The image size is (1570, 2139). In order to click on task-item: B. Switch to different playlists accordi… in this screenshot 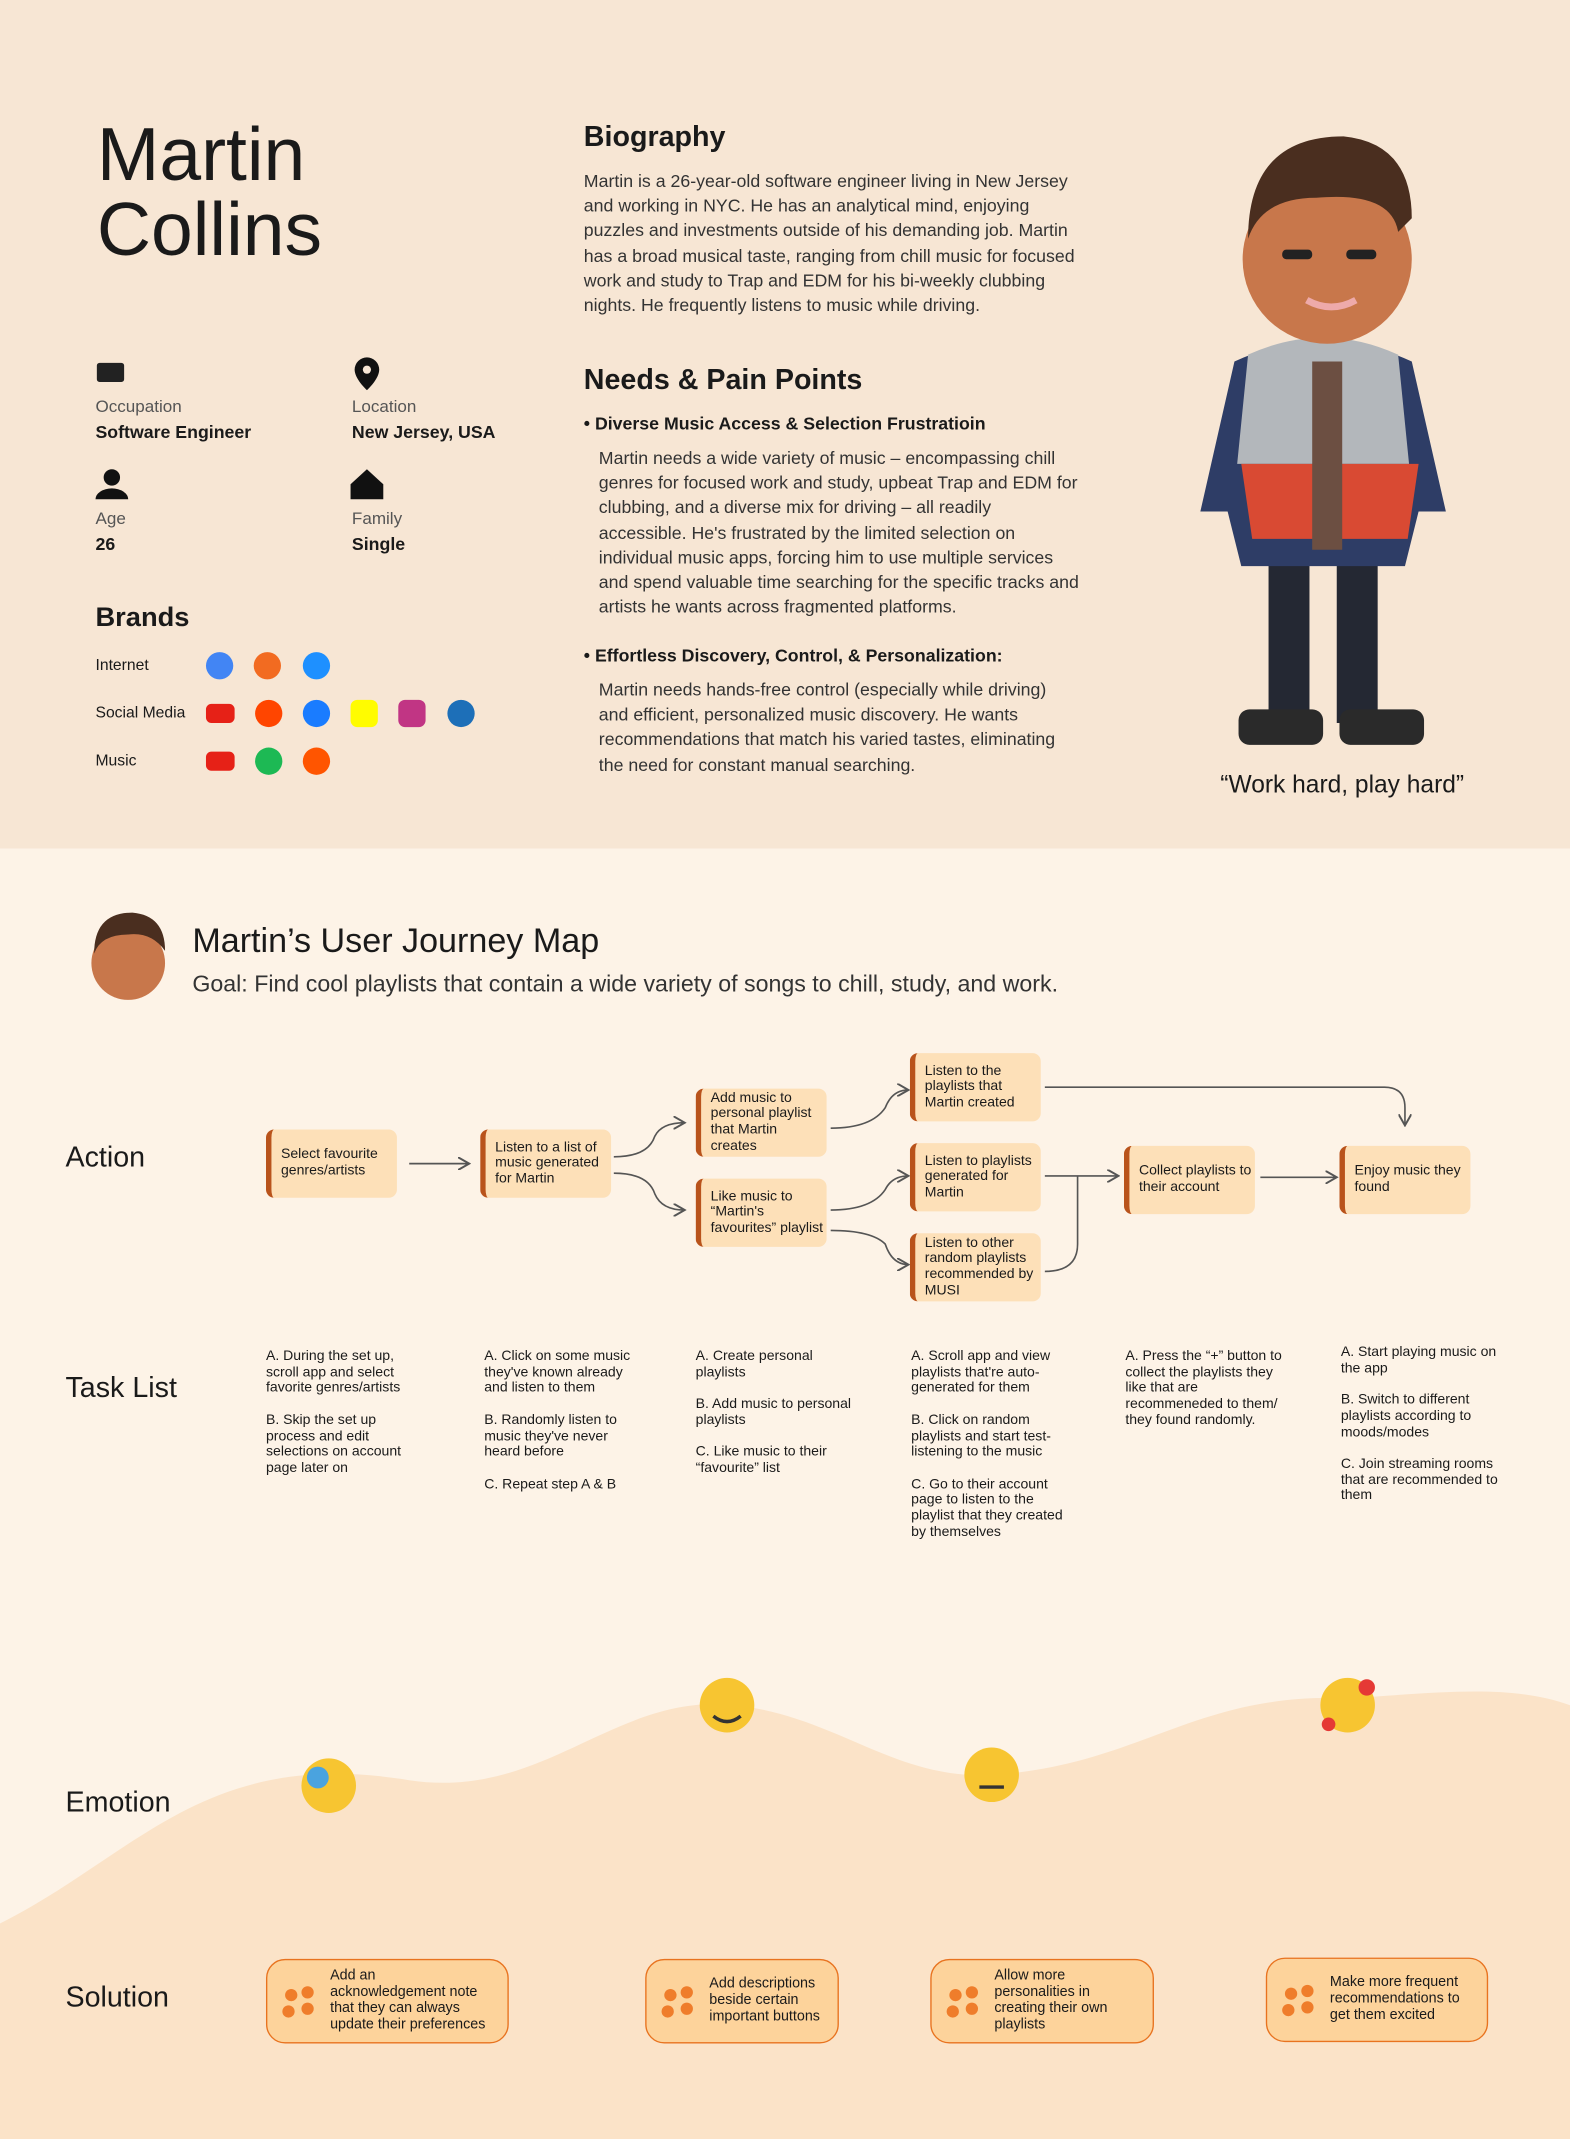, I will do `click(1406, 1416)`.